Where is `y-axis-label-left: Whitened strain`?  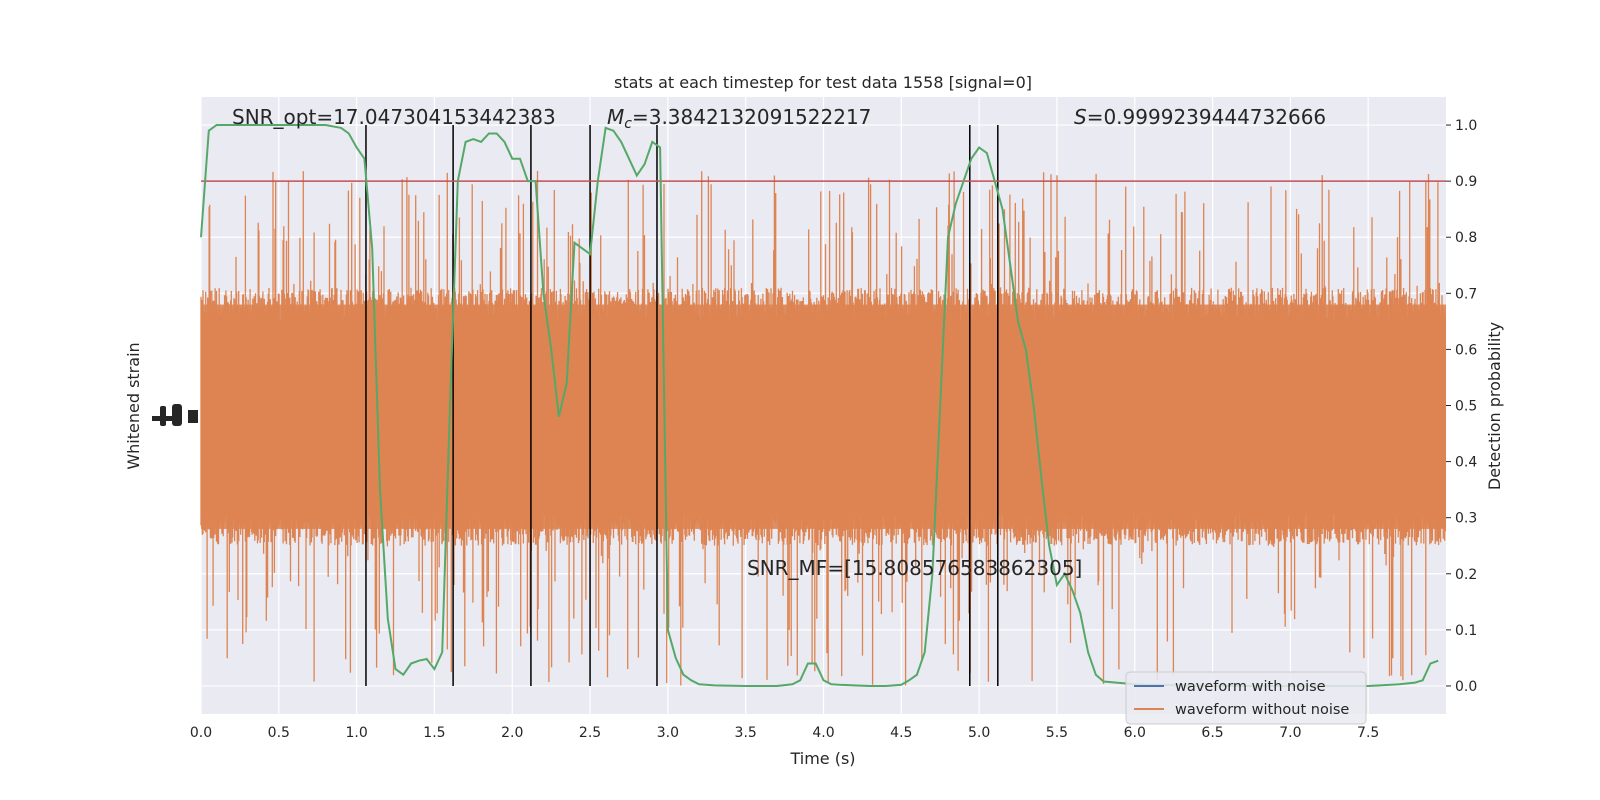
y-axis-label-left: Whitened strain is located at coordinates (133, 405).